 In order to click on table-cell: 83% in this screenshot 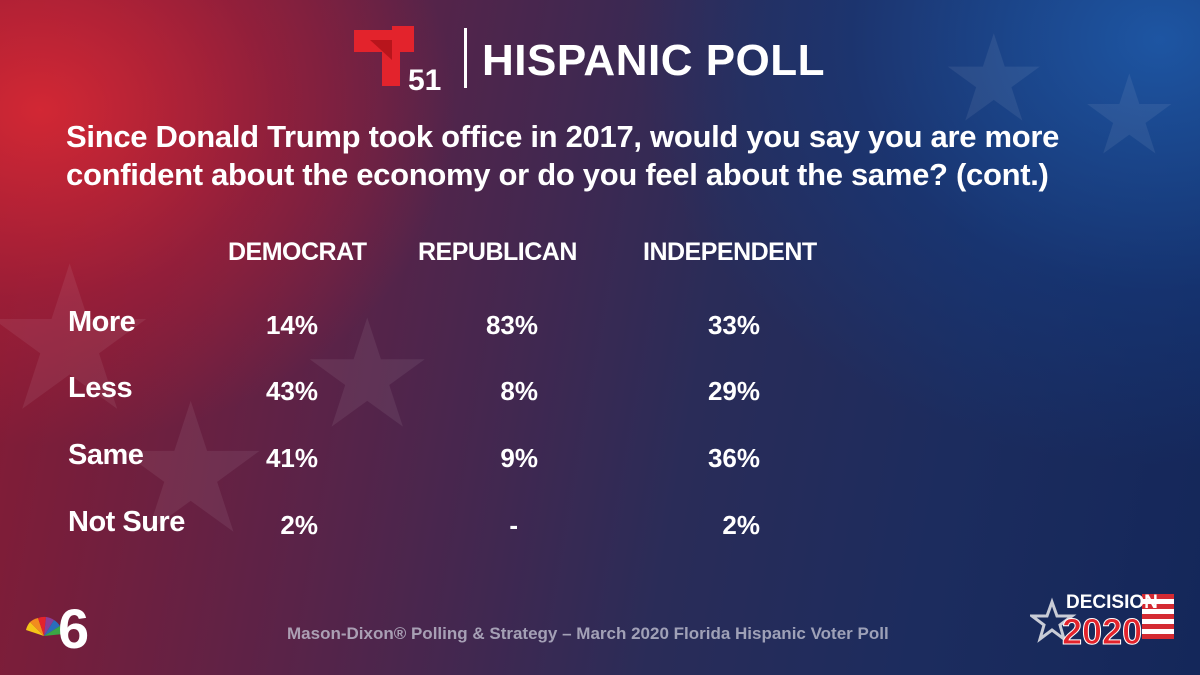, I will do `click(511, 325)`.